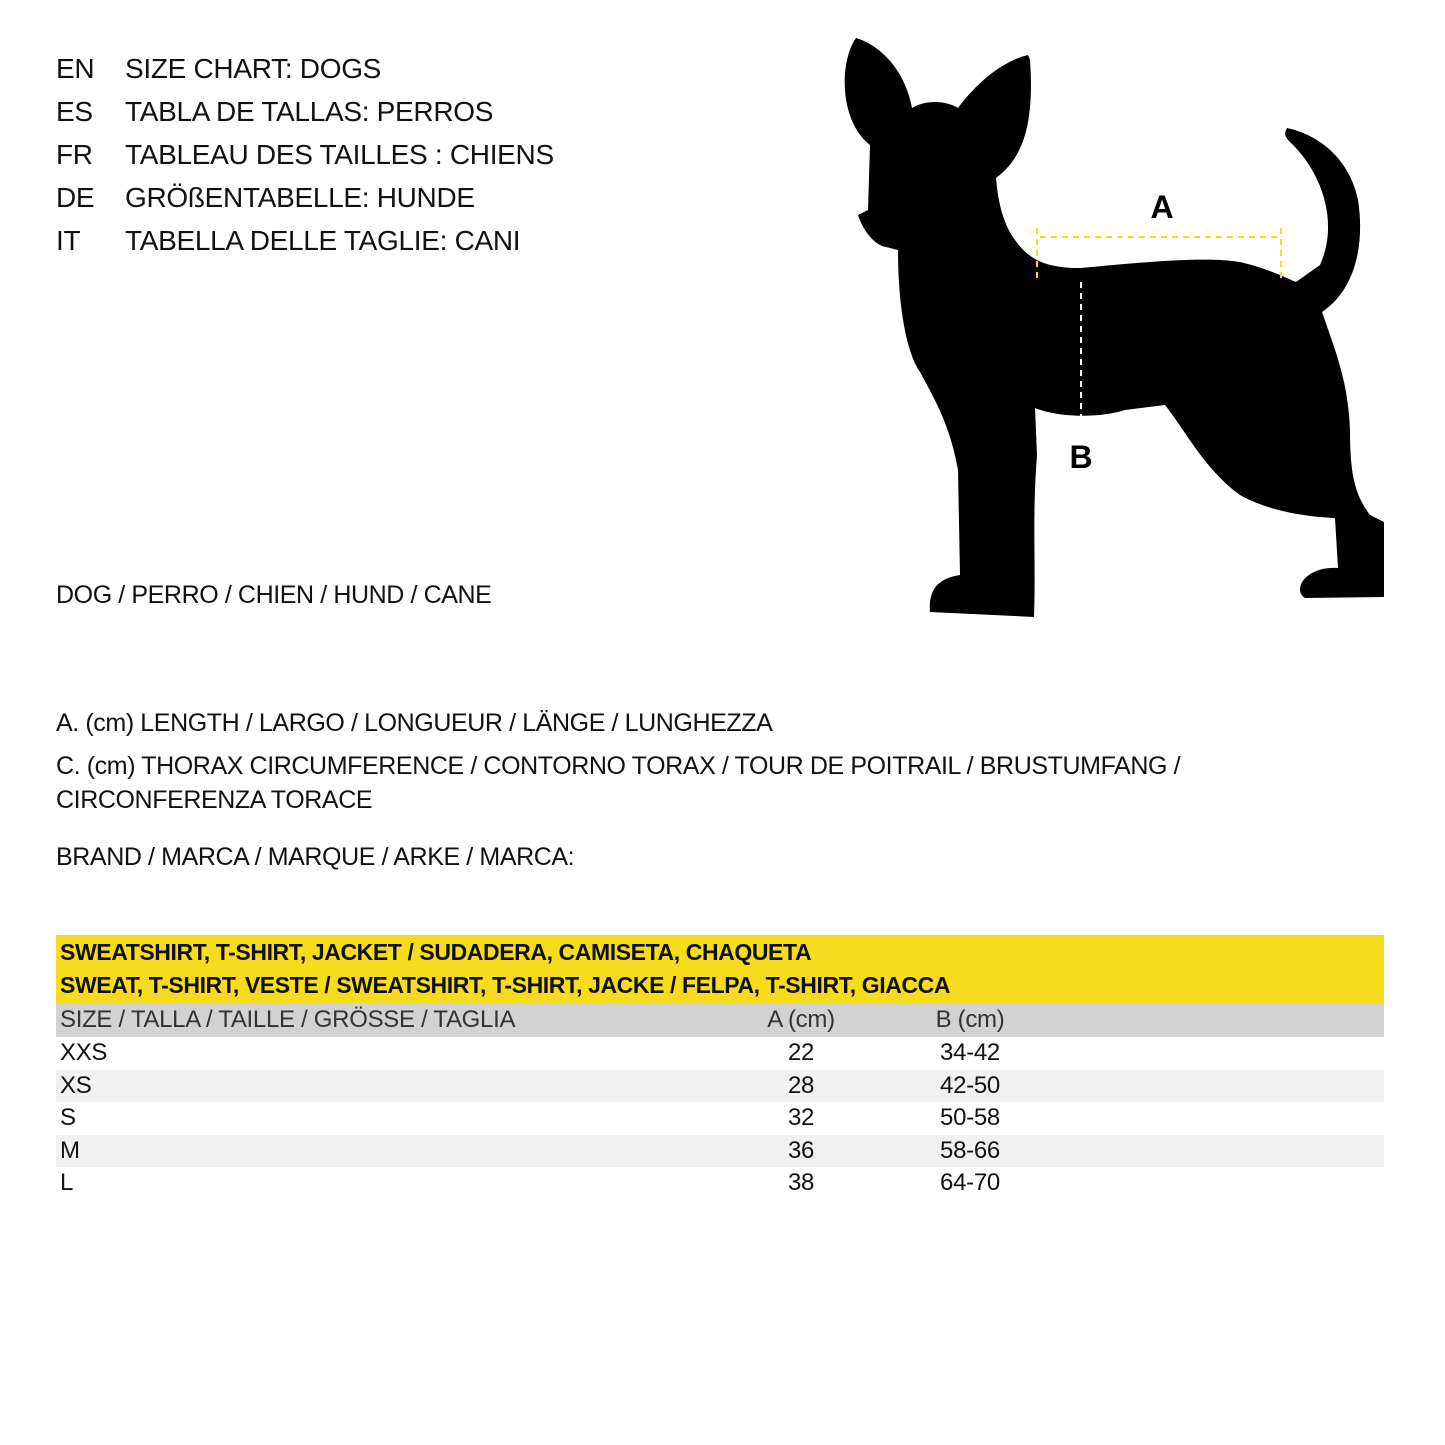 This screenshot has width=1445, height=1445. What do you see at coordinates (1159, 253) in the screenshot?
I see `measure-a-line` at bounding box center [1159, 253].